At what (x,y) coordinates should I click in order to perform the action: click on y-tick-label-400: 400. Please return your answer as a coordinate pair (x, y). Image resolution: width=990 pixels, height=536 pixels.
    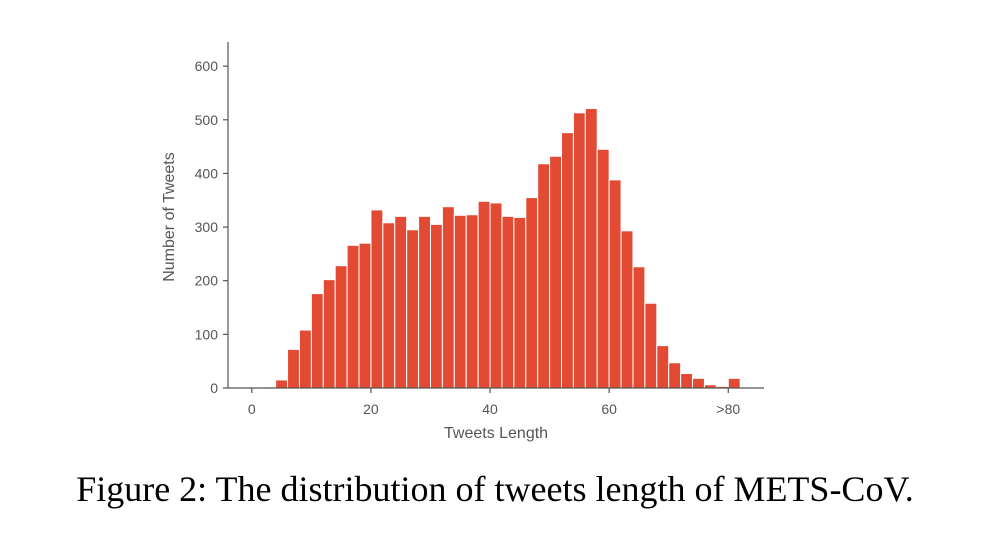
    Looking at the image, I should click on (207, 173).